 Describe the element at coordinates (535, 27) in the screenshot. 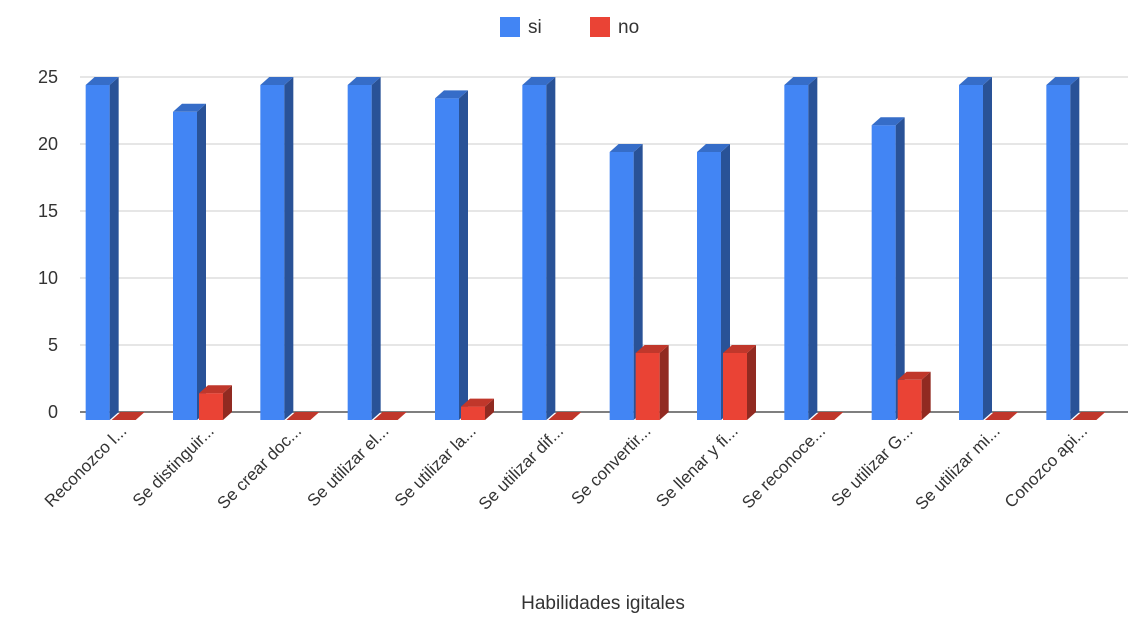

I see `legend-label: si` at that location.